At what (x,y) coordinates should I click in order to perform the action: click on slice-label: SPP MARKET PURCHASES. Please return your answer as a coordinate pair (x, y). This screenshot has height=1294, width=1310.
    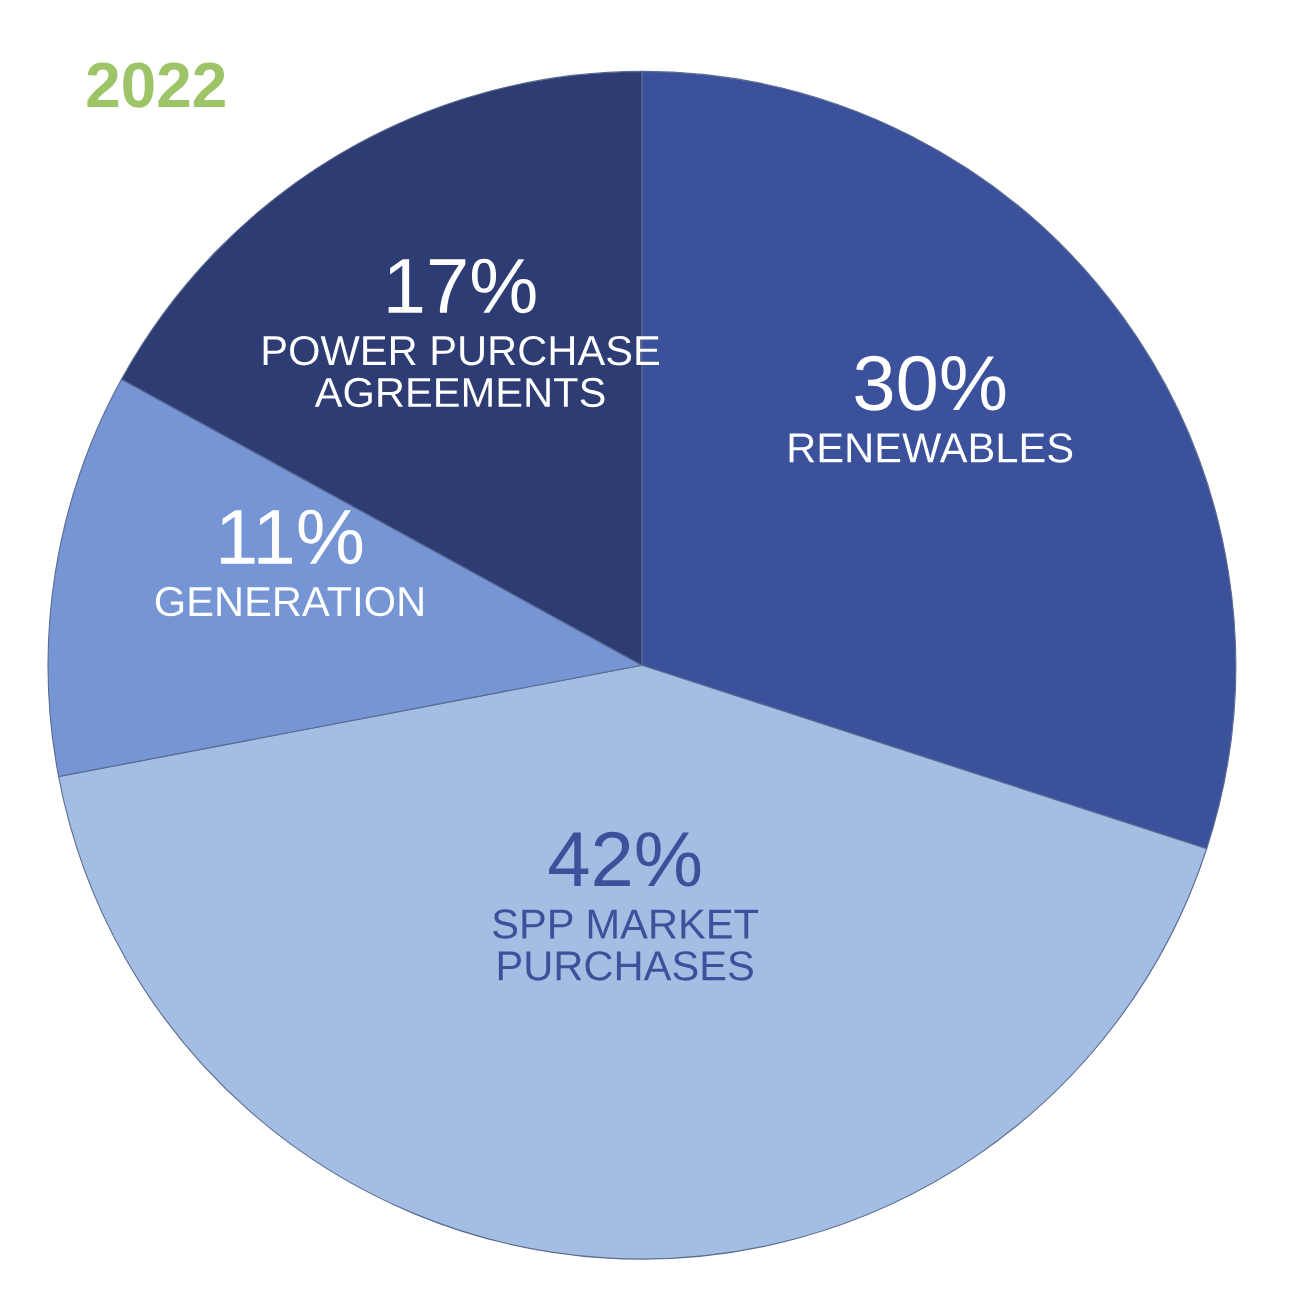
    Looking at the image, I should click on (626, 945).